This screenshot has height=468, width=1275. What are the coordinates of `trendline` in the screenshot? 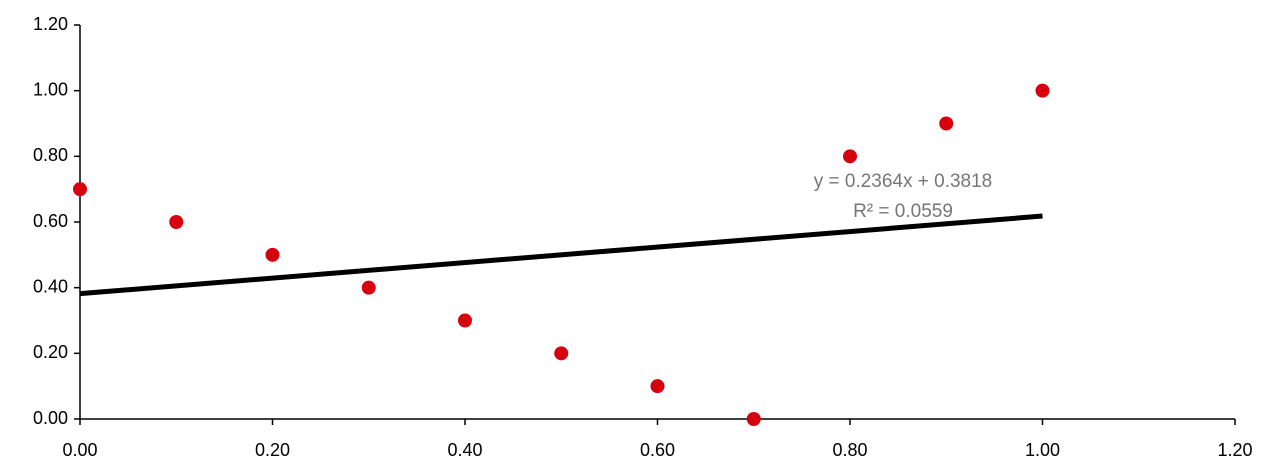 It's located at (561, 255).